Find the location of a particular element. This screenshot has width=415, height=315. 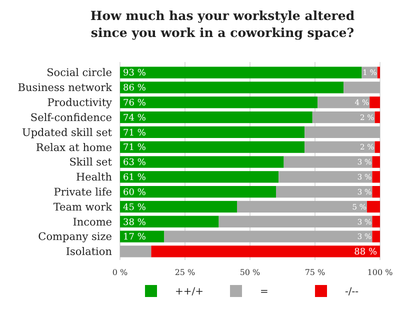

x-tick-label: 75 % is located at coordinates (315, 272).